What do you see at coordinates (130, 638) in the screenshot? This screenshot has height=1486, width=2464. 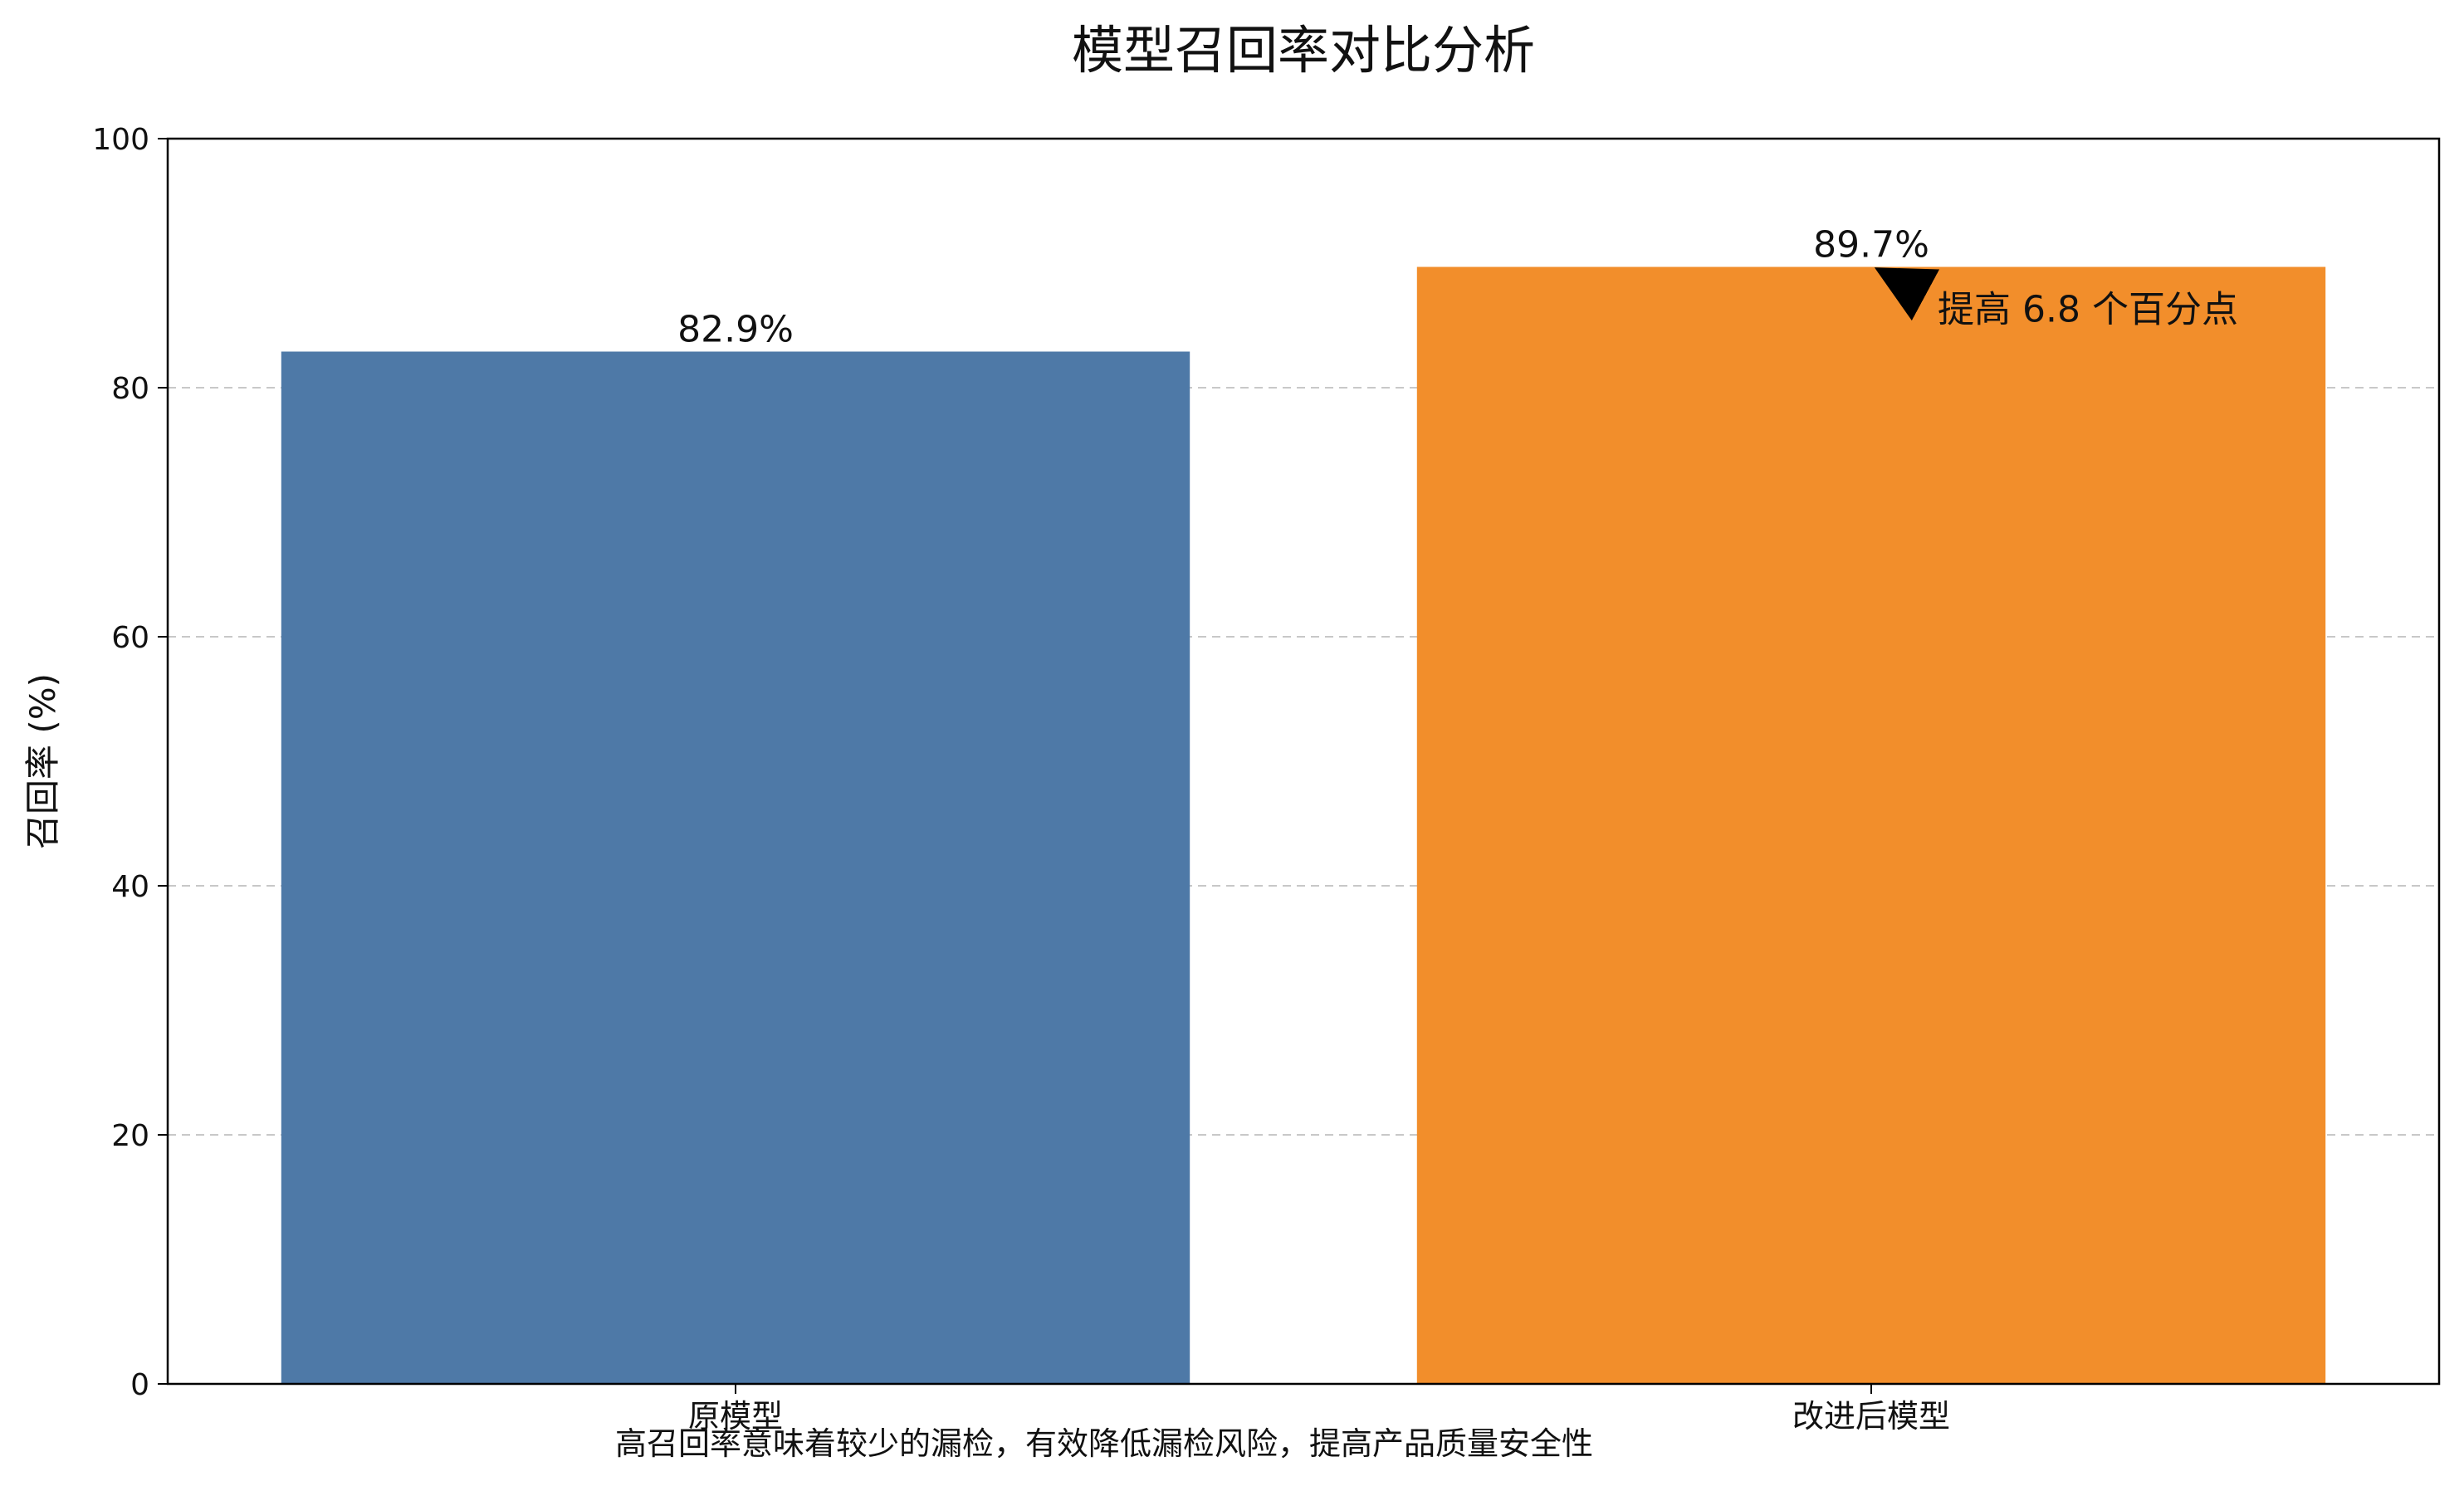 I see `y-tick-label-60: 60` at bounding box center [130, 638].